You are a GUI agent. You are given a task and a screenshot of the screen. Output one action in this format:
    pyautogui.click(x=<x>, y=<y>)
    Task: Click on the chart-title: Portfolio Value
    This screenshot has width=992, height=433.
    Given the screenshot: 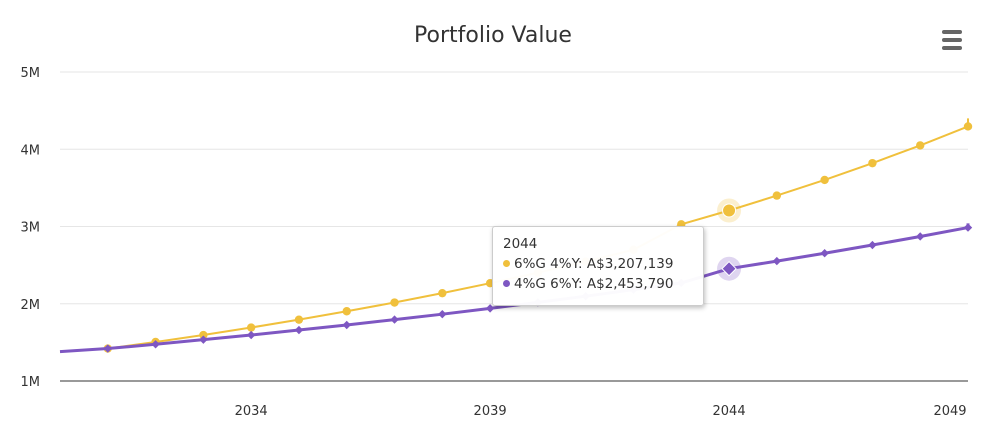 What is the action you would take?
    pyautogui.click(x=493, y=35)
    